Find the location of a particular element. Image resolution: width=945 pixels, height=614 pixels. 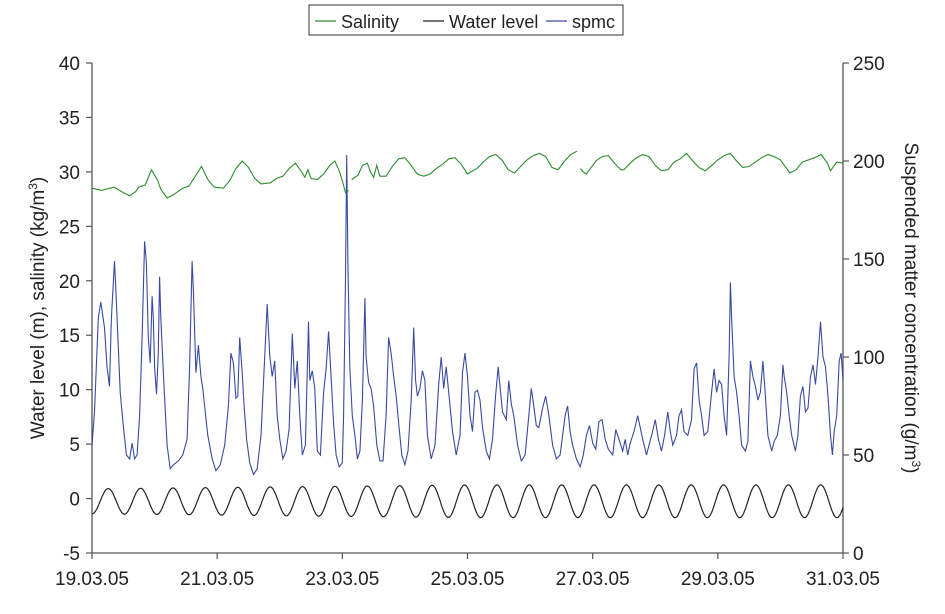

y-right-tick-label: 200 is located at coordinates (869, 162).